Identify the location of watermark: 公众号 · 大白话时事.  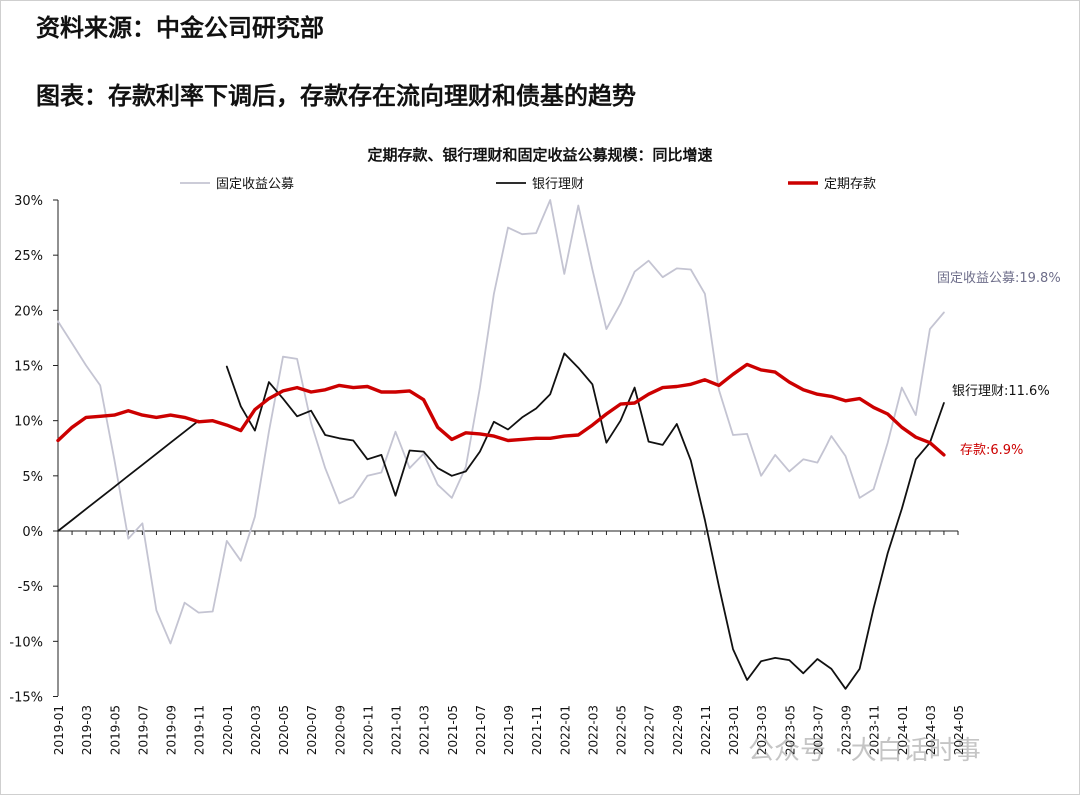
(864, 751).